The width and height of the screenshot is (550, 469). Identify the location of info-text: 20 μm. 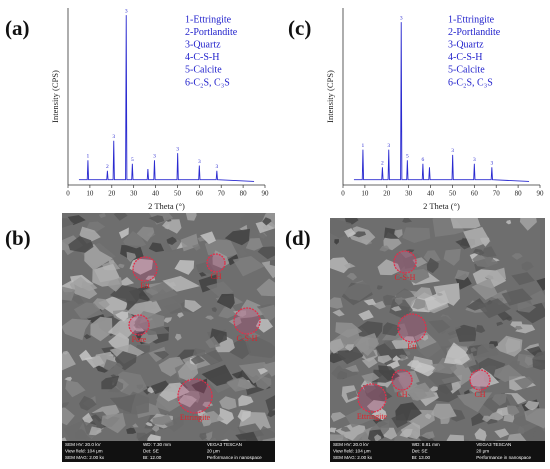
(482, 451).